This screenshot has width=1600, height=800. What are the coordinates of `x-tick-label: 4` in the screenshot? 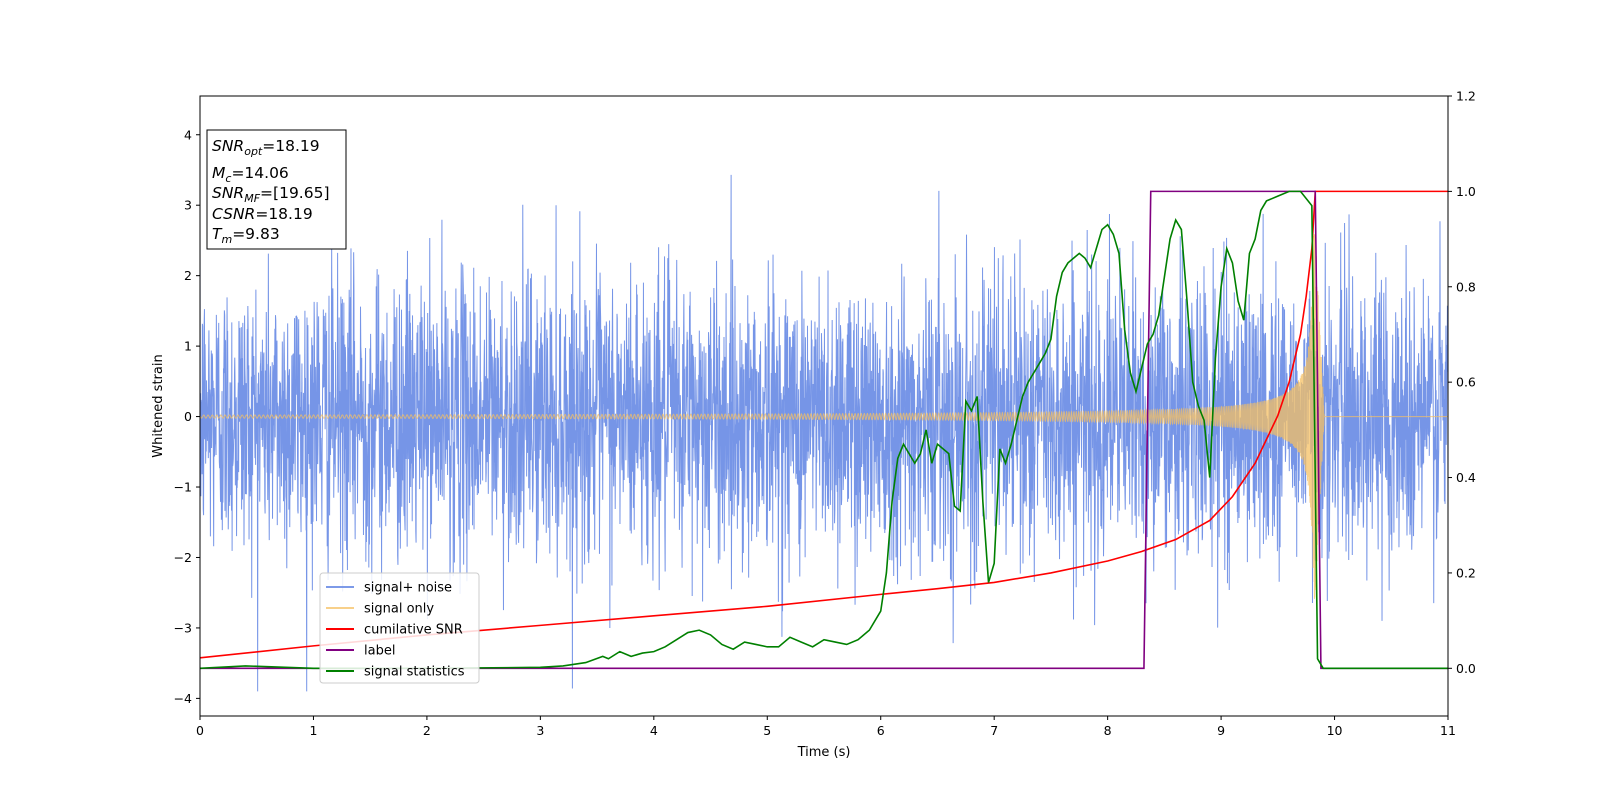 It's located at (654, 730).